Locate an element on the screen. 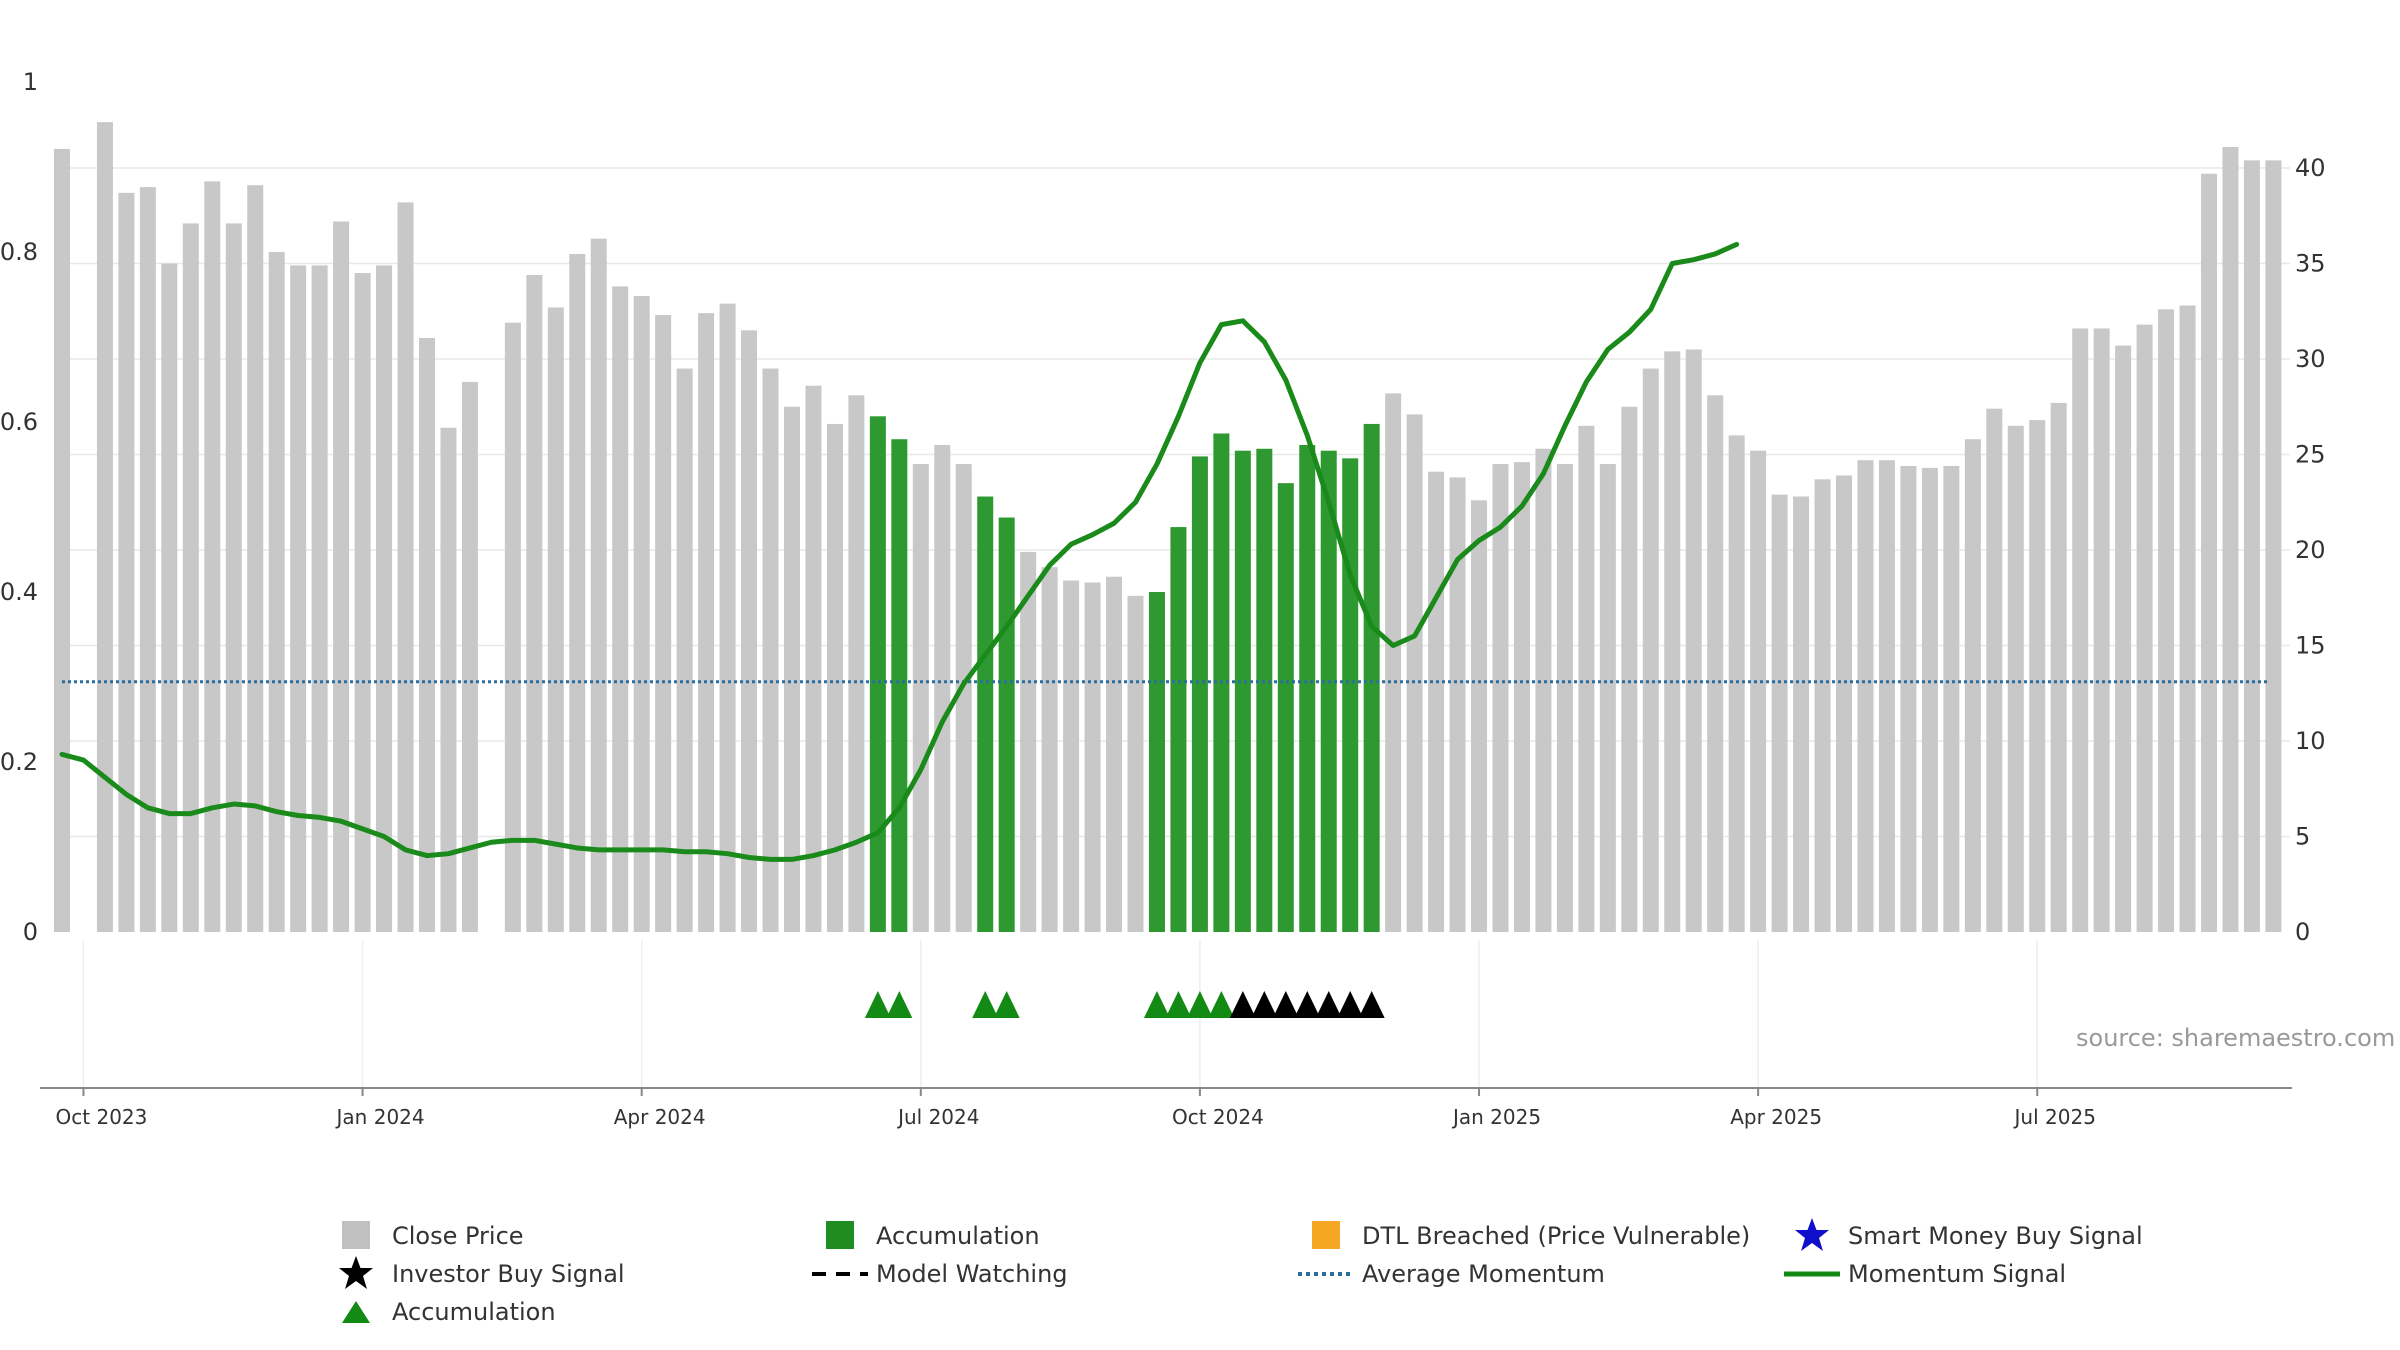 The image size is (2400, 1350). right-axis-tick-label: 15 is located at coordinates (2310, 646).